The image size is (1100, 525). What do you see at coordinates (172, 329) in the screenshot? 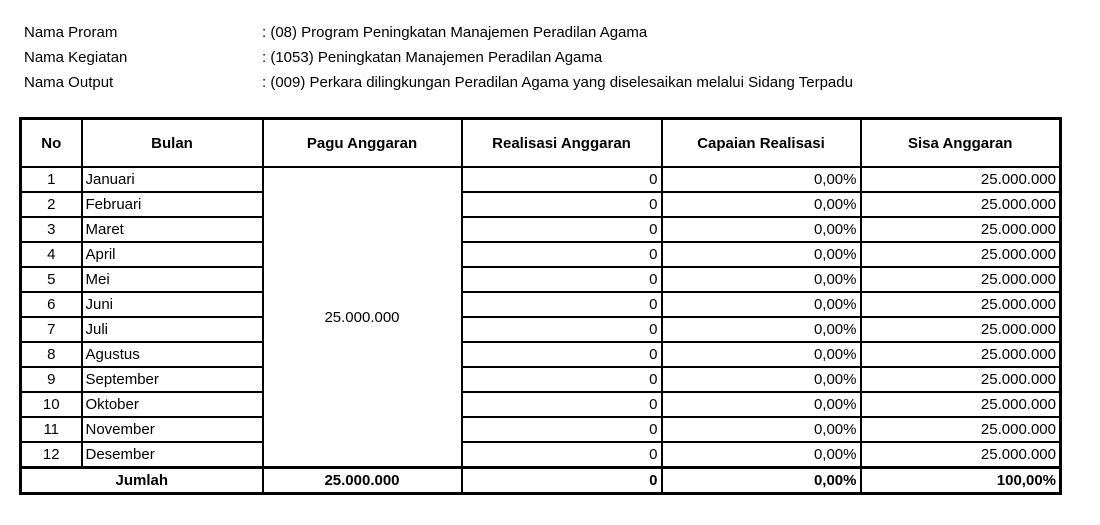
I see `cell-bulan: Juli` at bounding box center [172, 329].